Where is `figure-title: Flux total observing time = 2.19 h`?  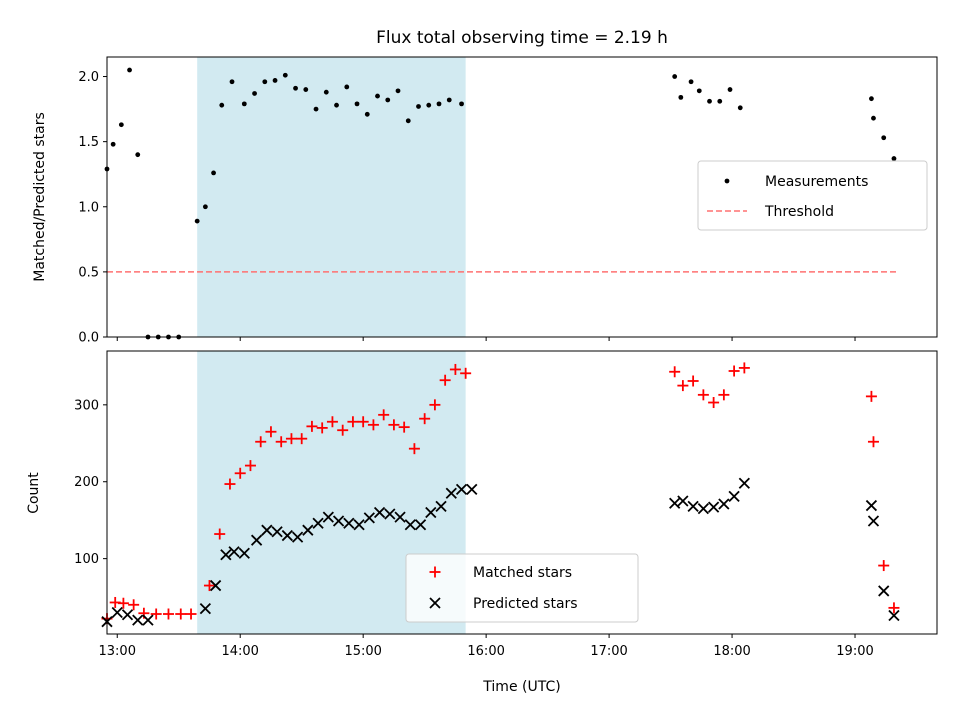 figure-title: Flux total observing time = 2.19 h is located at coordinates (522, 38).